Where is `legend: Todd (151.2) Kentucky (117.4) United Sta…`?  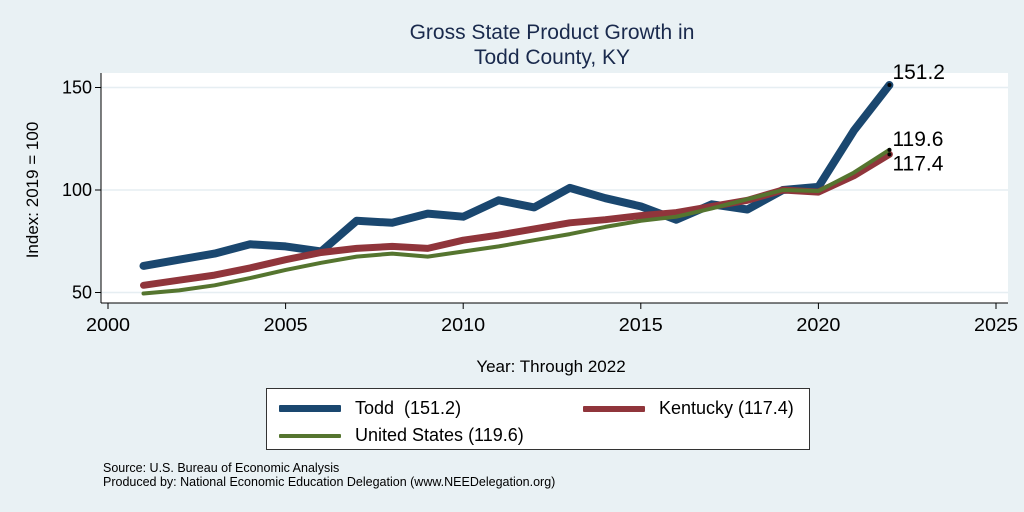
legend: Todd (151.2) Kentucky (117.4) United Sta… is located at coordinates (538, 419).